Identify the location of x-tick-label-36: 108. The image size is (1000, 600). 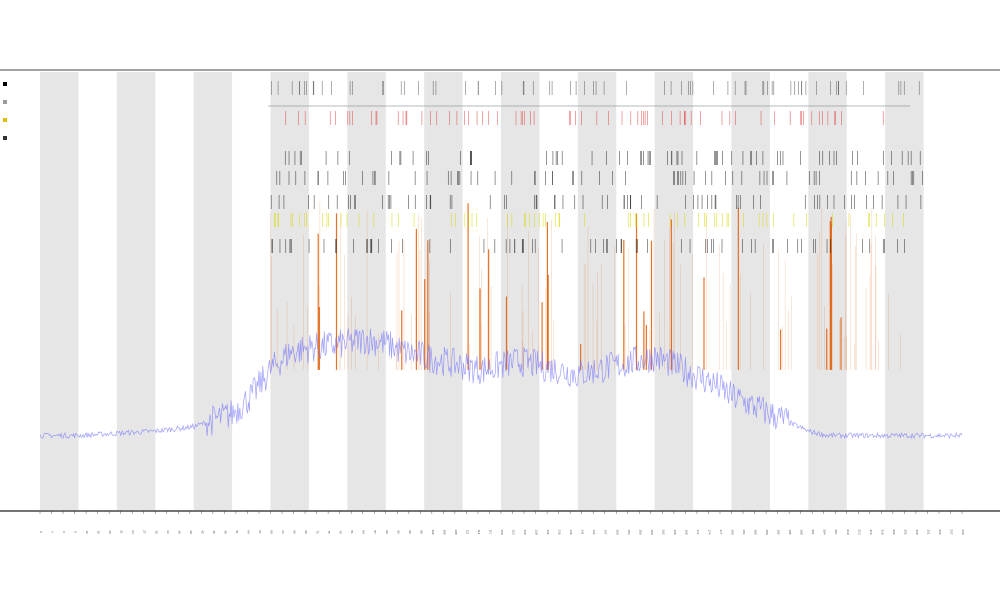
(456, 531).